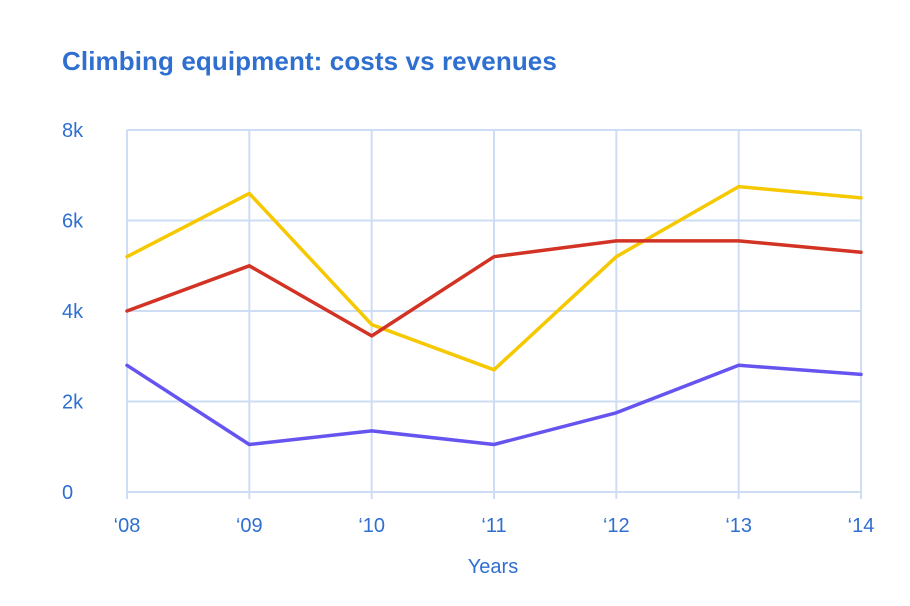 The height and width of the screenshot is (606, 910). I want to click on x-axis-title: Years, so click(493, 567).